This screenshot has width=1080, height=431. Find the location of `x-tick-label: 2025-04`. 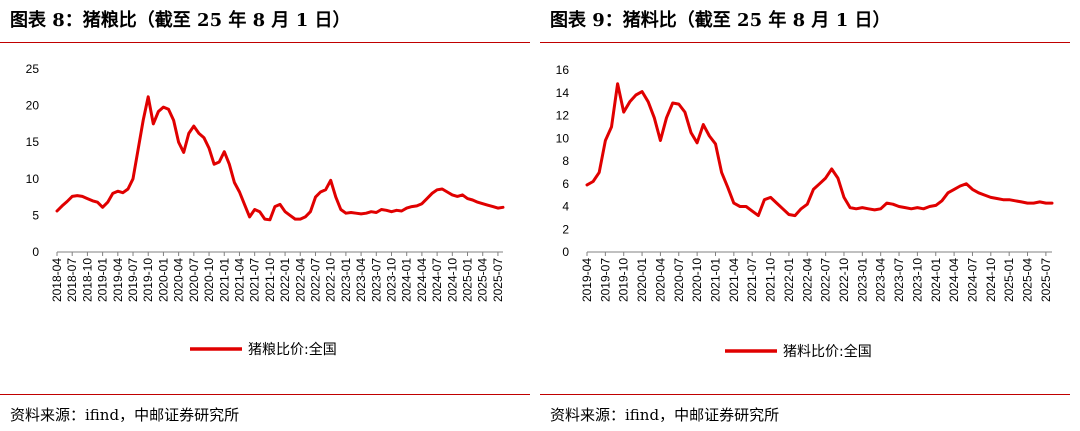

x-tick-label: 2025-04 is located at coordinates (1028, 280).